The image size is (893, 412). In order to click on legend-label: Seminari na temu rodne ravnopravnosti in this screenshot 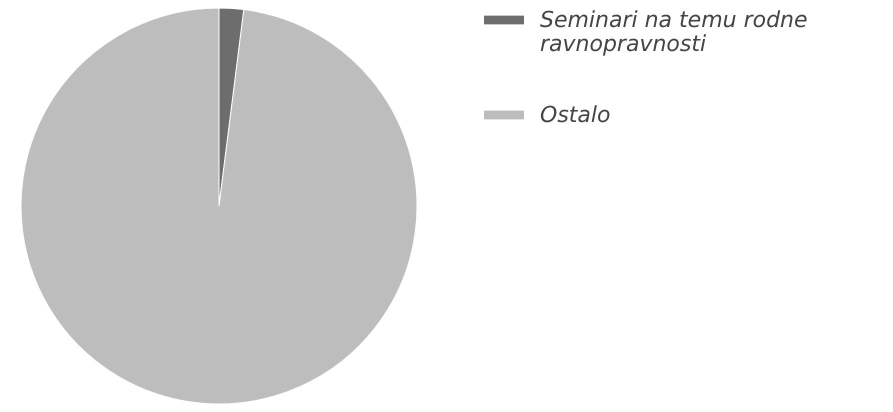, I will do `click(674, 32)`.